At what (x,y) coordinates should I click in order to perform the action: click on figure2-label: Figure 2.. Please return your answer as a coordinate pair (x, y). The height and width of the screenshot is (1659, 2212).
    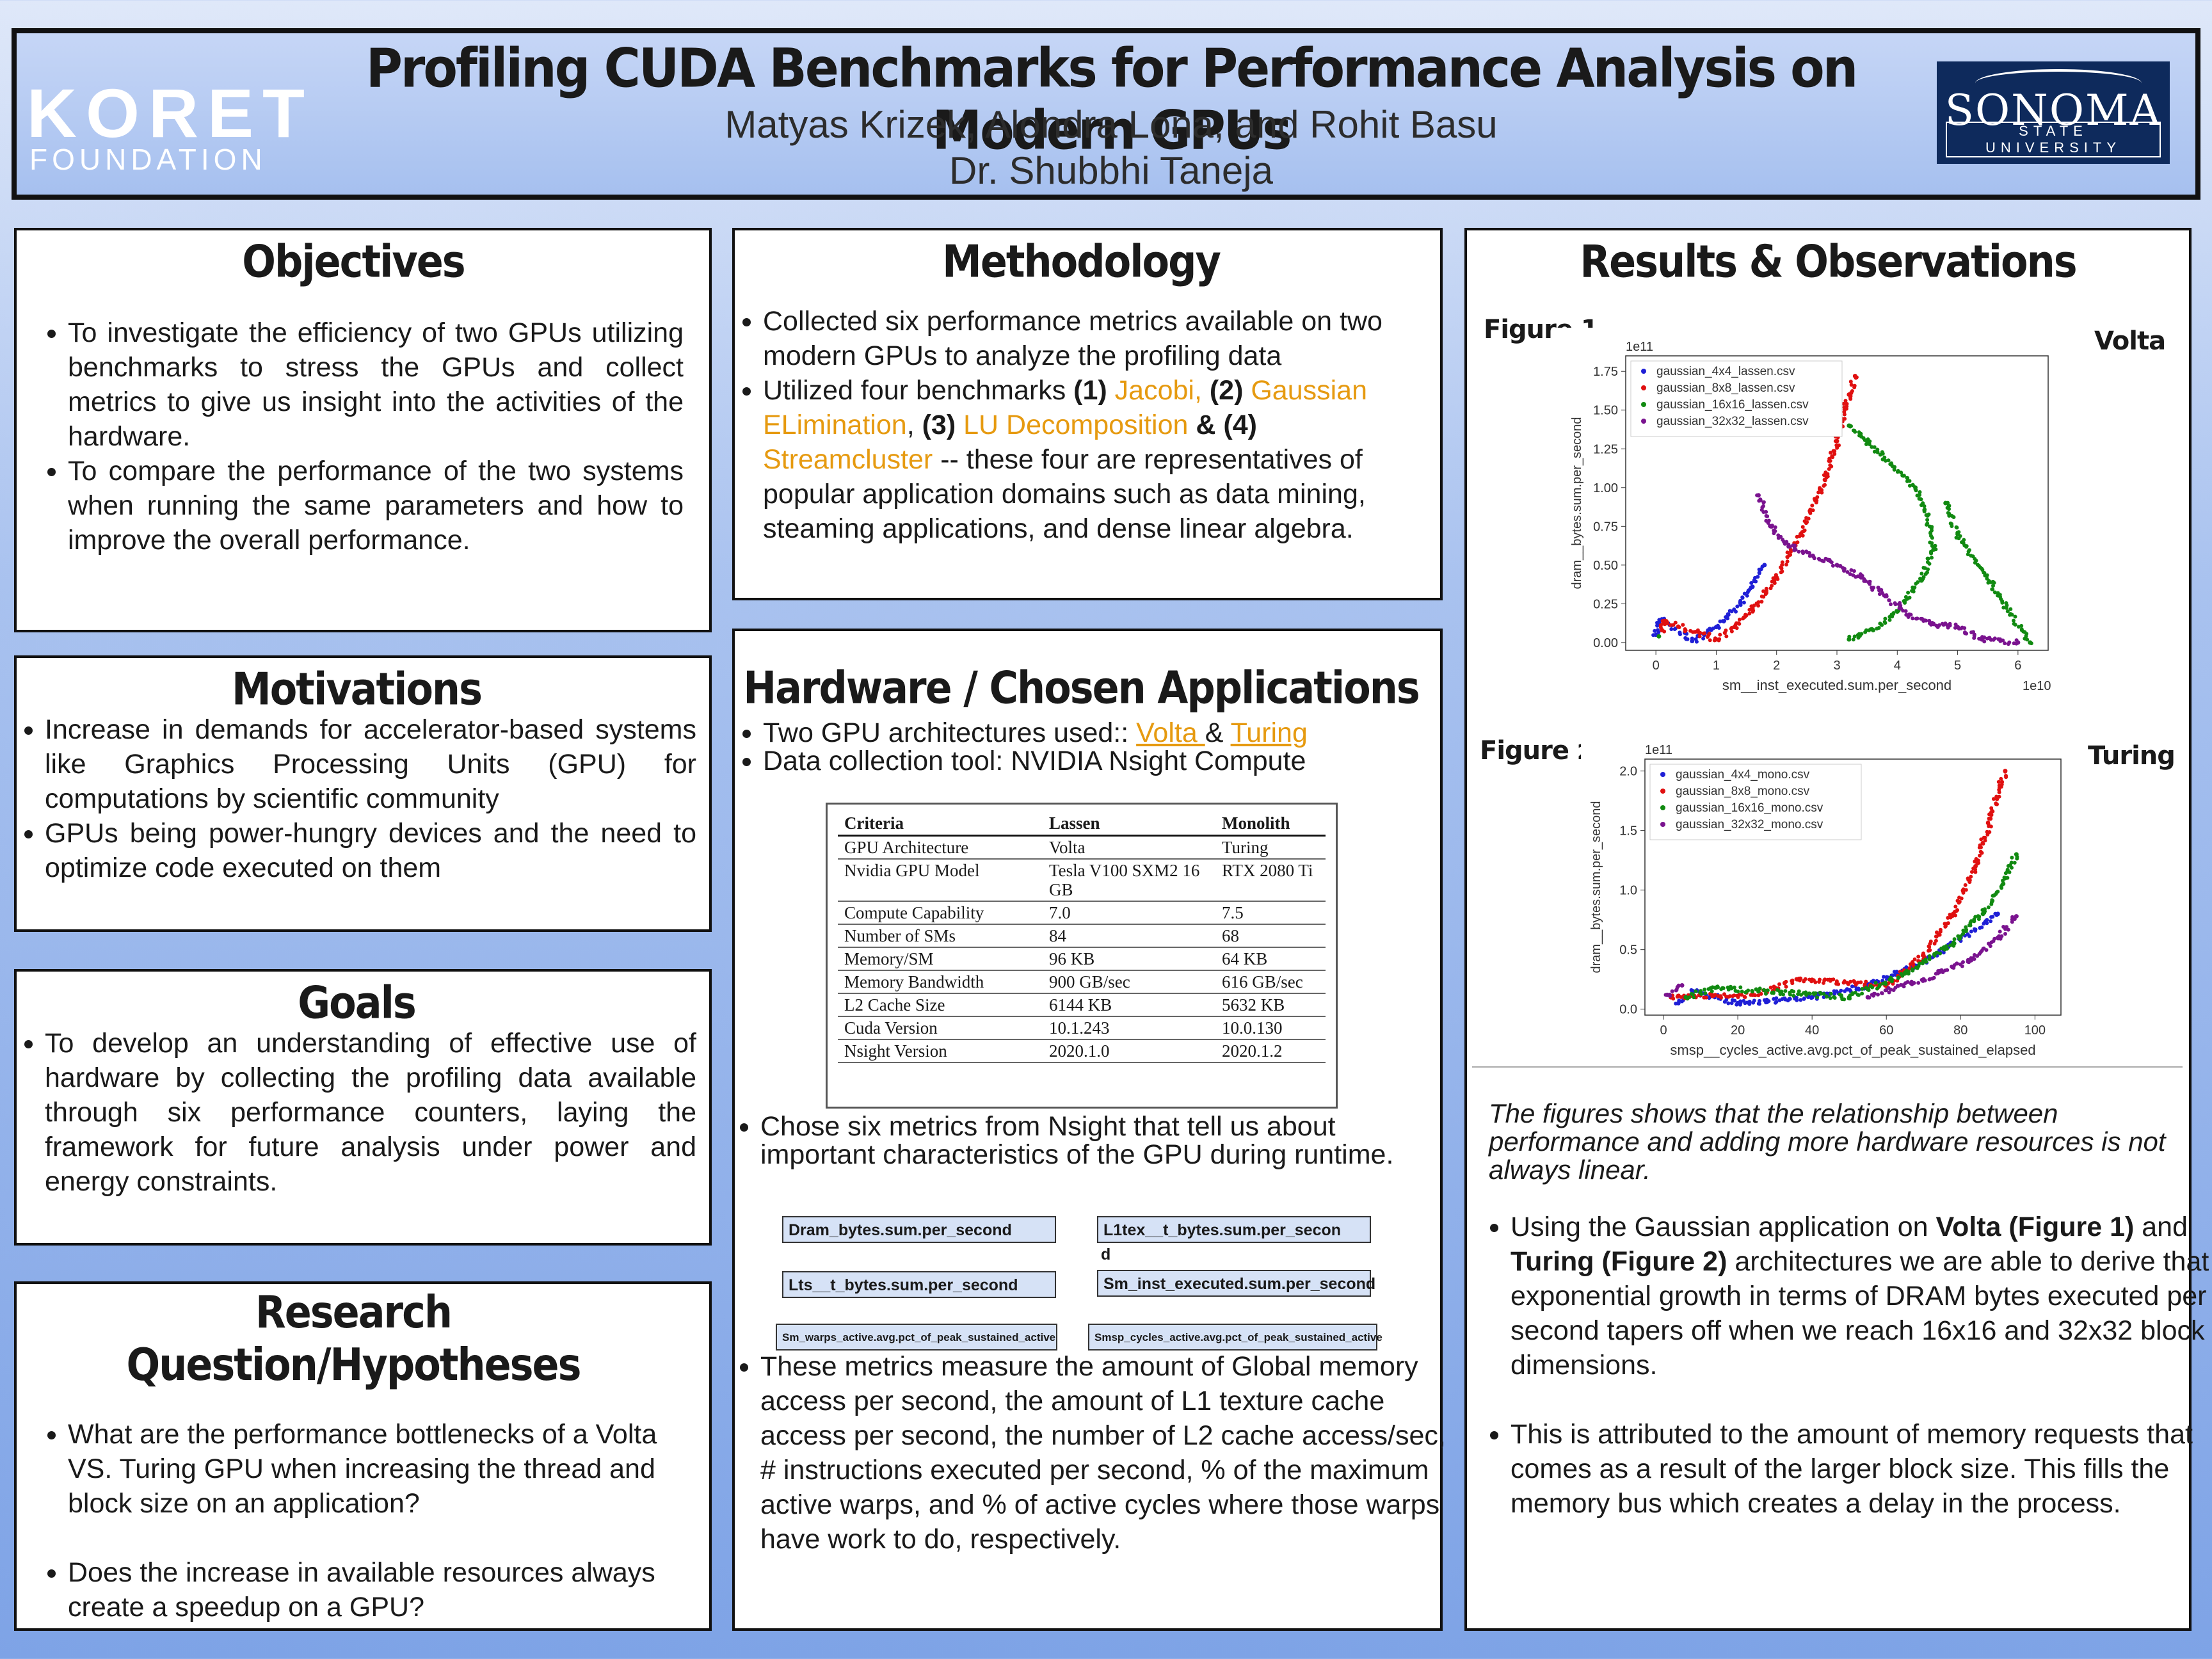
    Looking at the image, I should click on (1539, 750).